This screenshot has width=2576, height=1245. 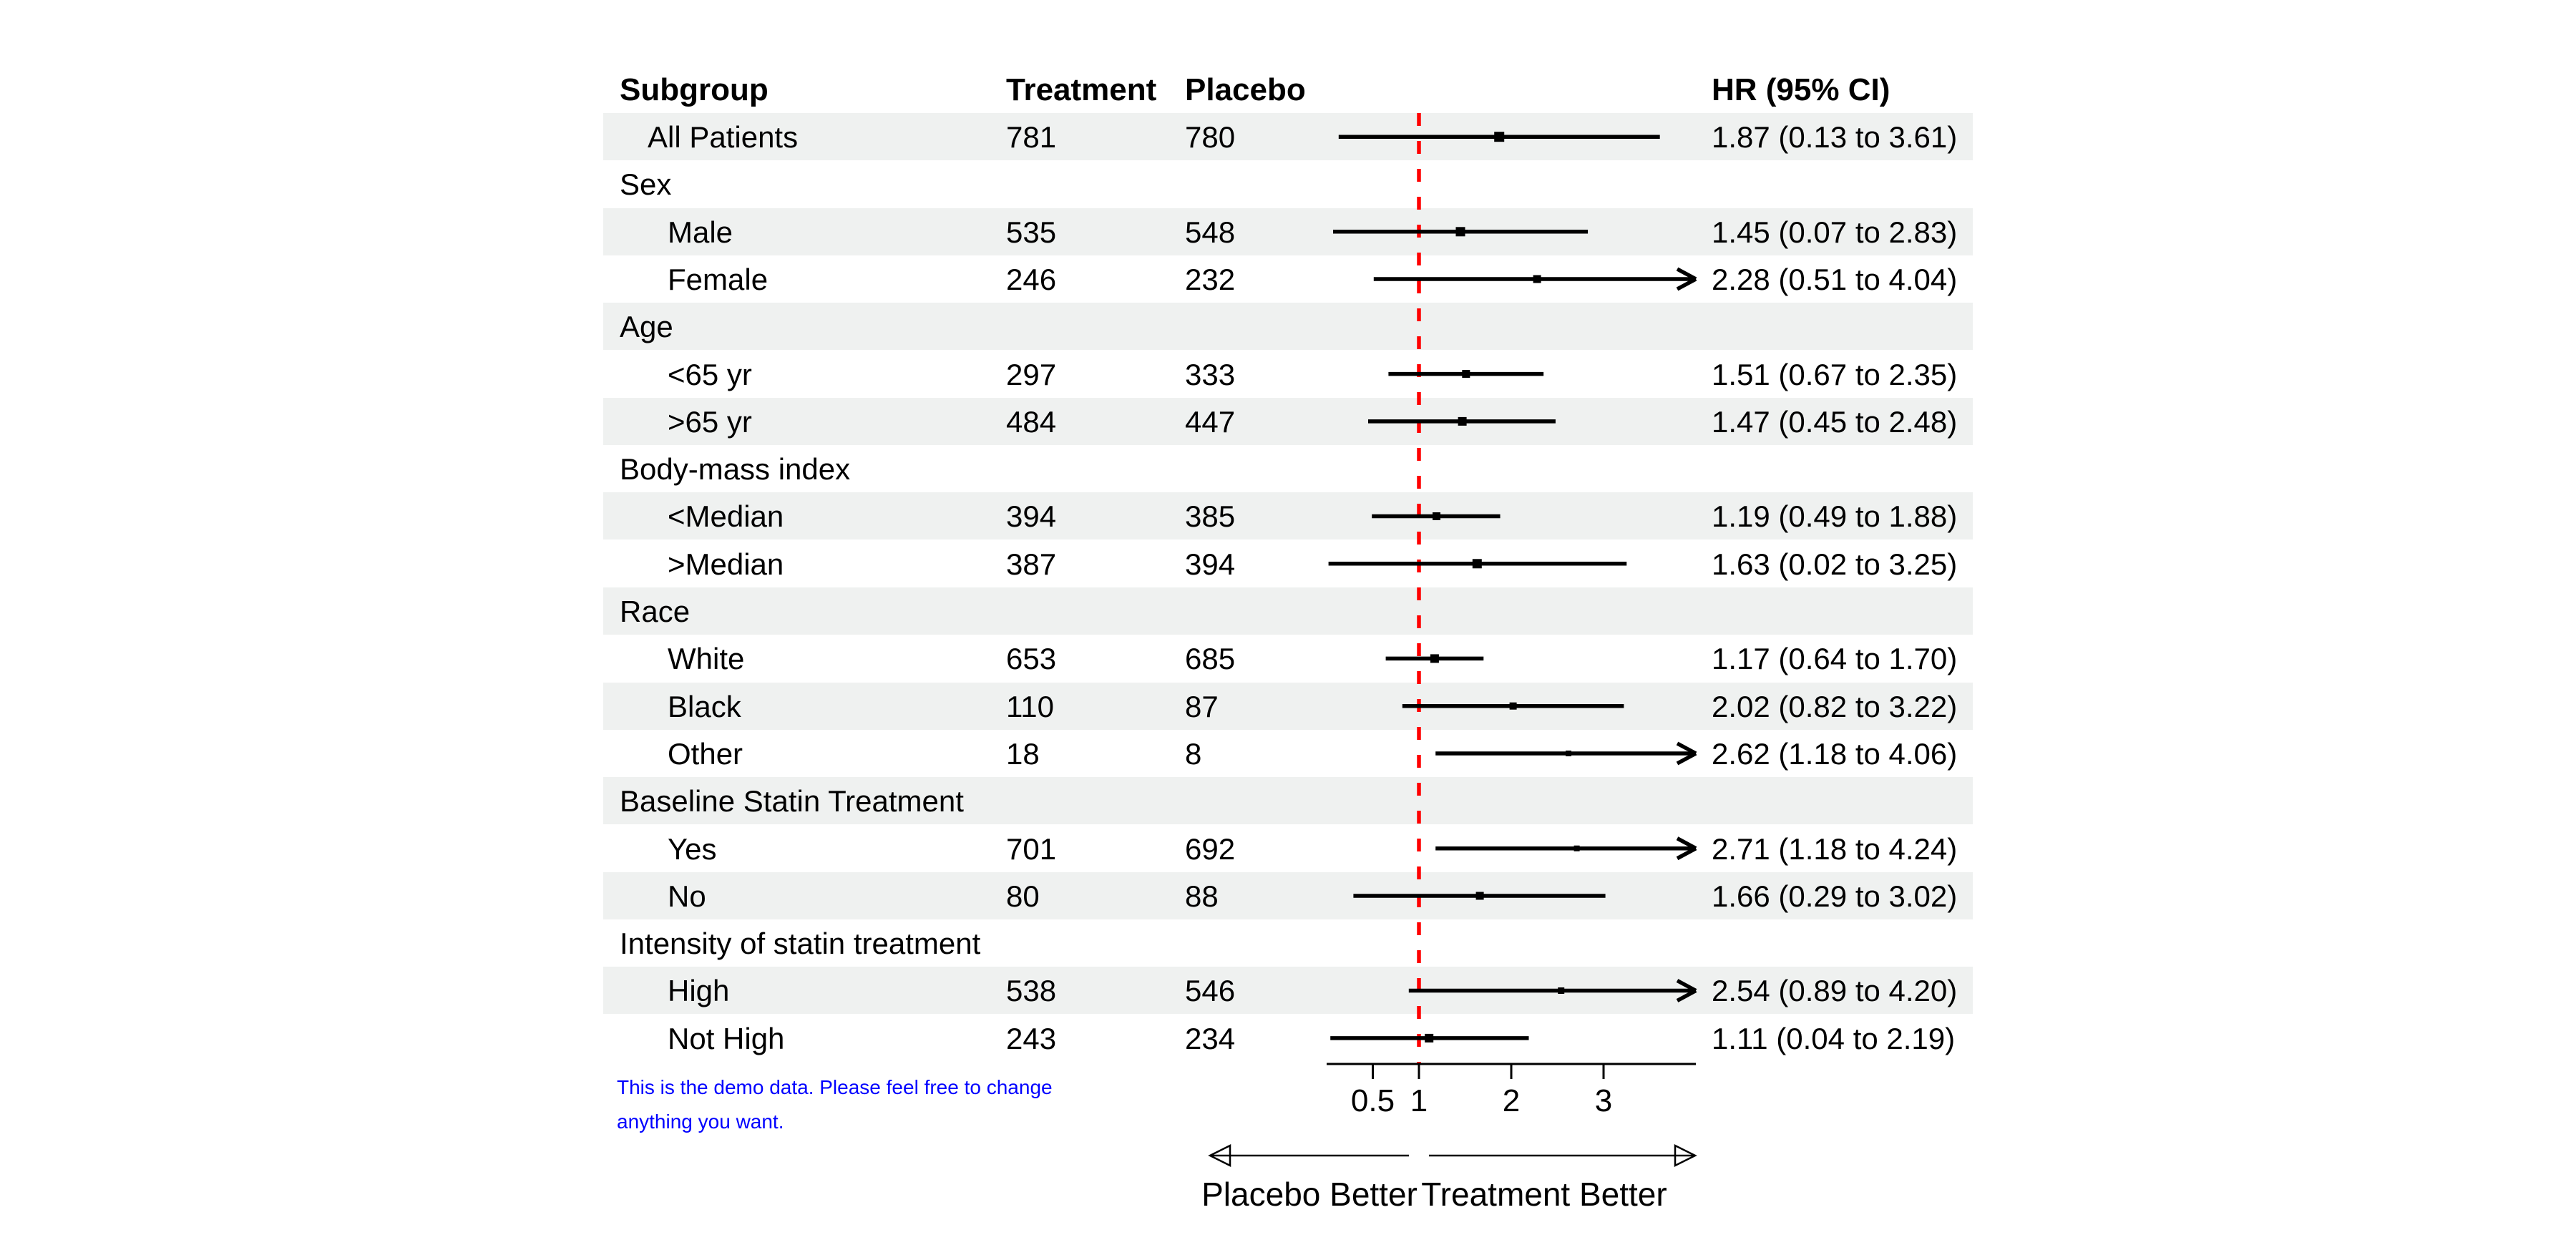 What do you see at coordinates (726, 564) in the screenshot?
I see `row-label: >Median` at bounding box center [726, 564].